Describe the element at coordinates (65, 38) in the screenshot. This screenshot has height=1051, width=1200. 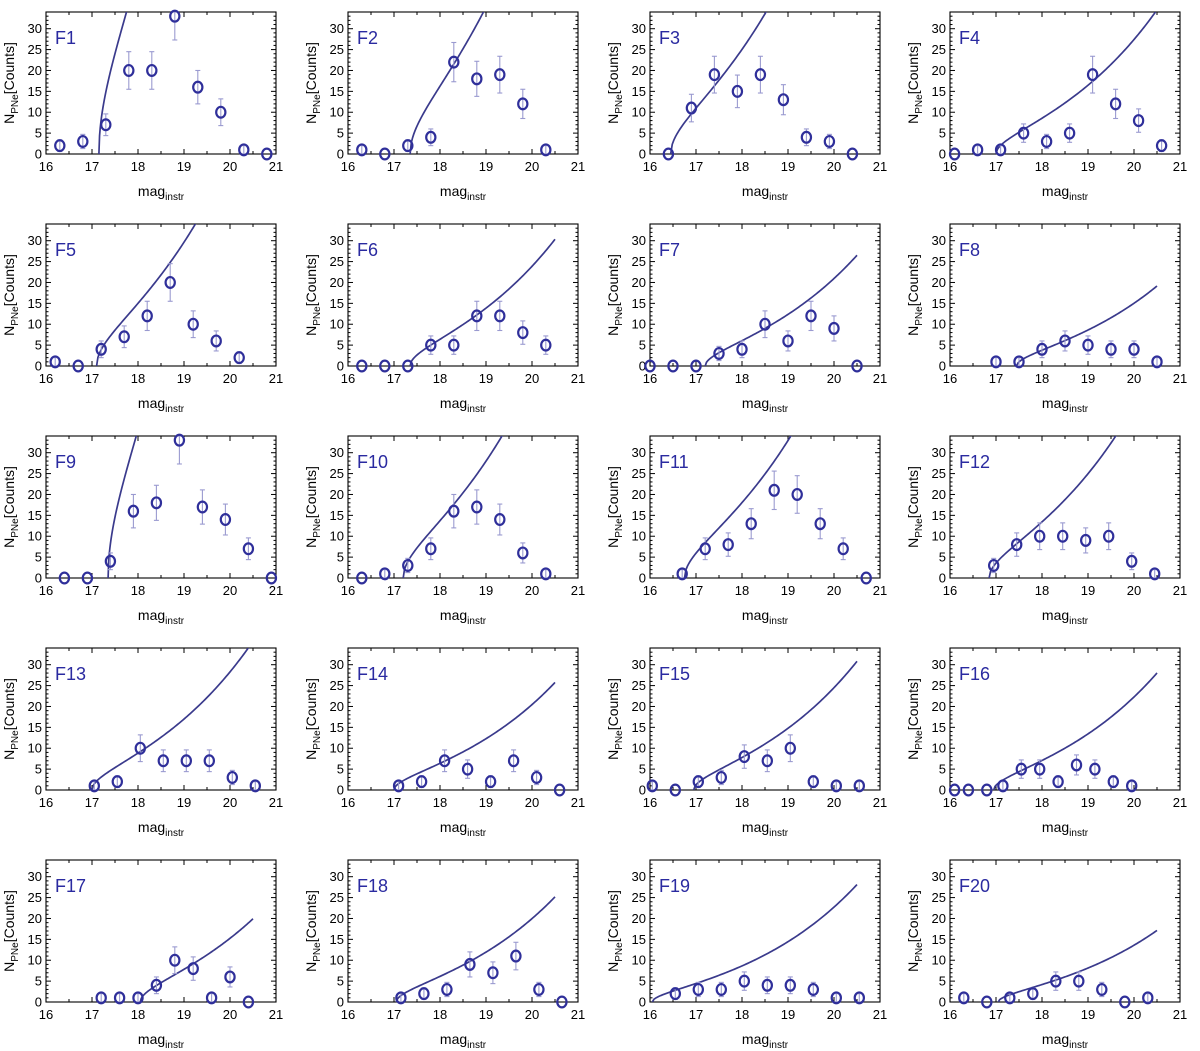
I see `panel-label: F1` at that location.